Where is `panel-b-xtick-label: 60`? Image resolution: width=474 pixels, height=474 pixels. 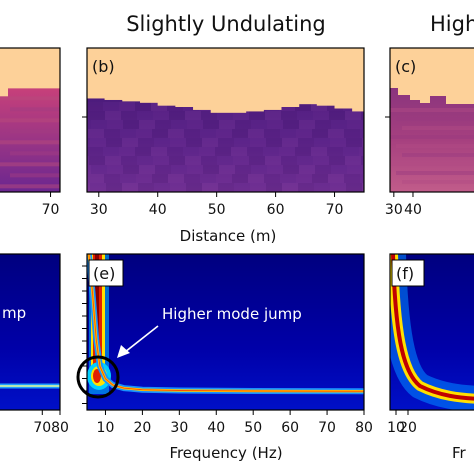 panel-b-xtick-label: 60 is located at coordinates (276, 210).